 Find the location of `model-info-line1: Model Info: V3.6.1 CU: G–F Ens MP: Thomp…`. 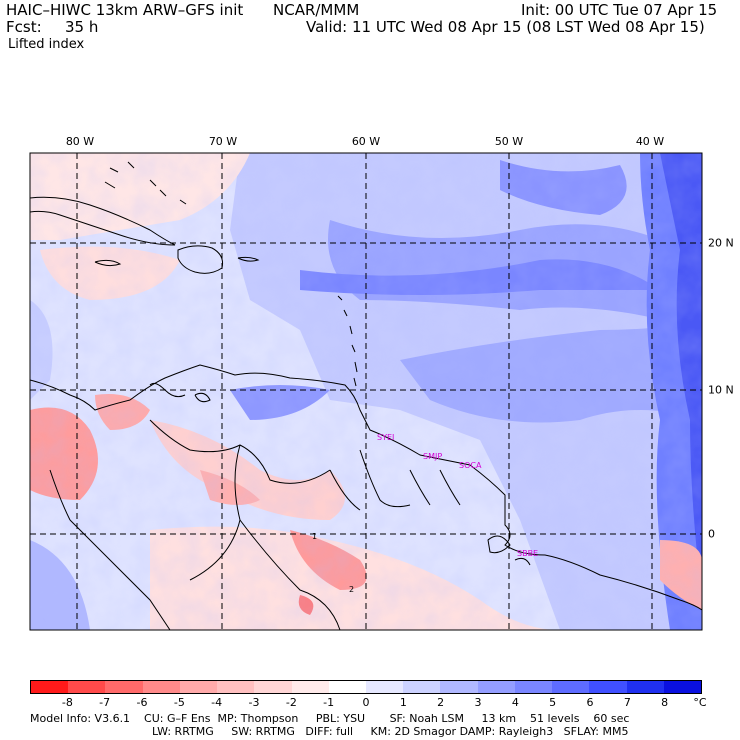

model-info-line1: Model Info: V3.6.1 CU: G–F Ens MP: Thomp… is located at coordinates (330, 718).